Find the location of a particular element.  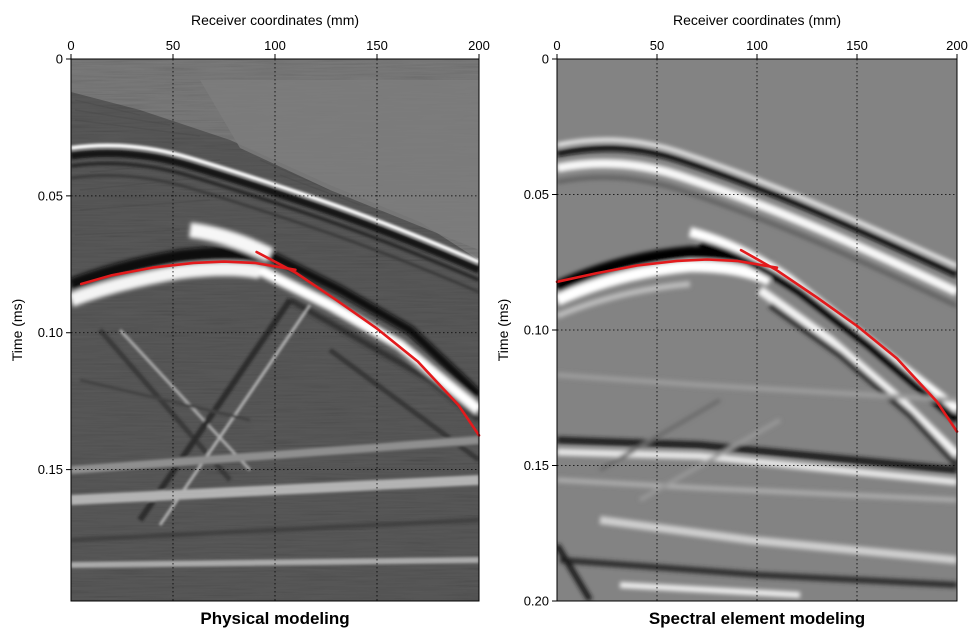

y-tick-label-spectral-4: 0.20 is located at coordinates (536, 601).